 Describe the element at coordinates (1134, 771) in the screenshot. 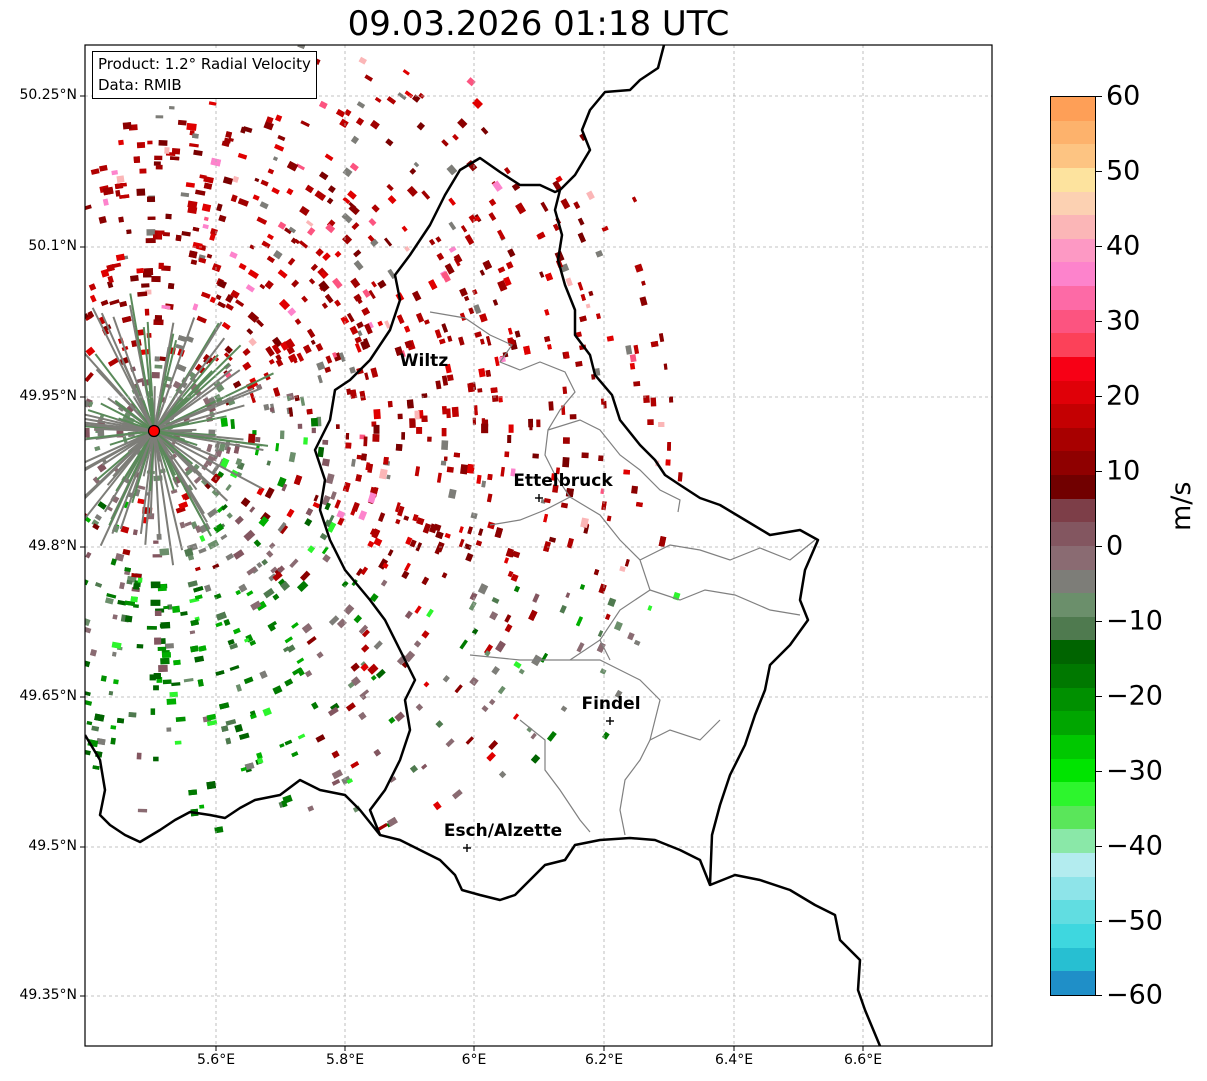

I see `colorbar-tick: −30` at that location.